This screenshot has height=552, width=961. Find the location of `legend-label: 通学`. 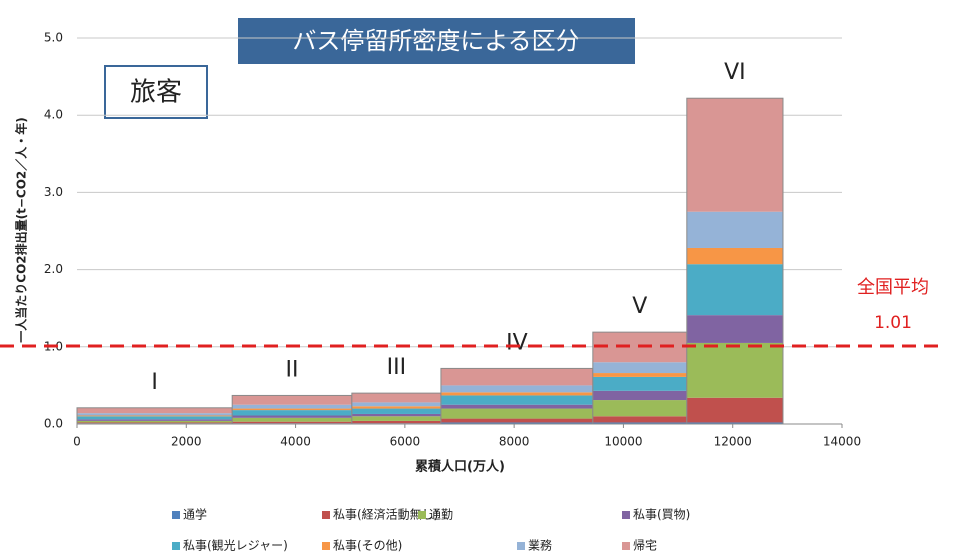

legend-label: 通学 is located at coordinates (195, 514).